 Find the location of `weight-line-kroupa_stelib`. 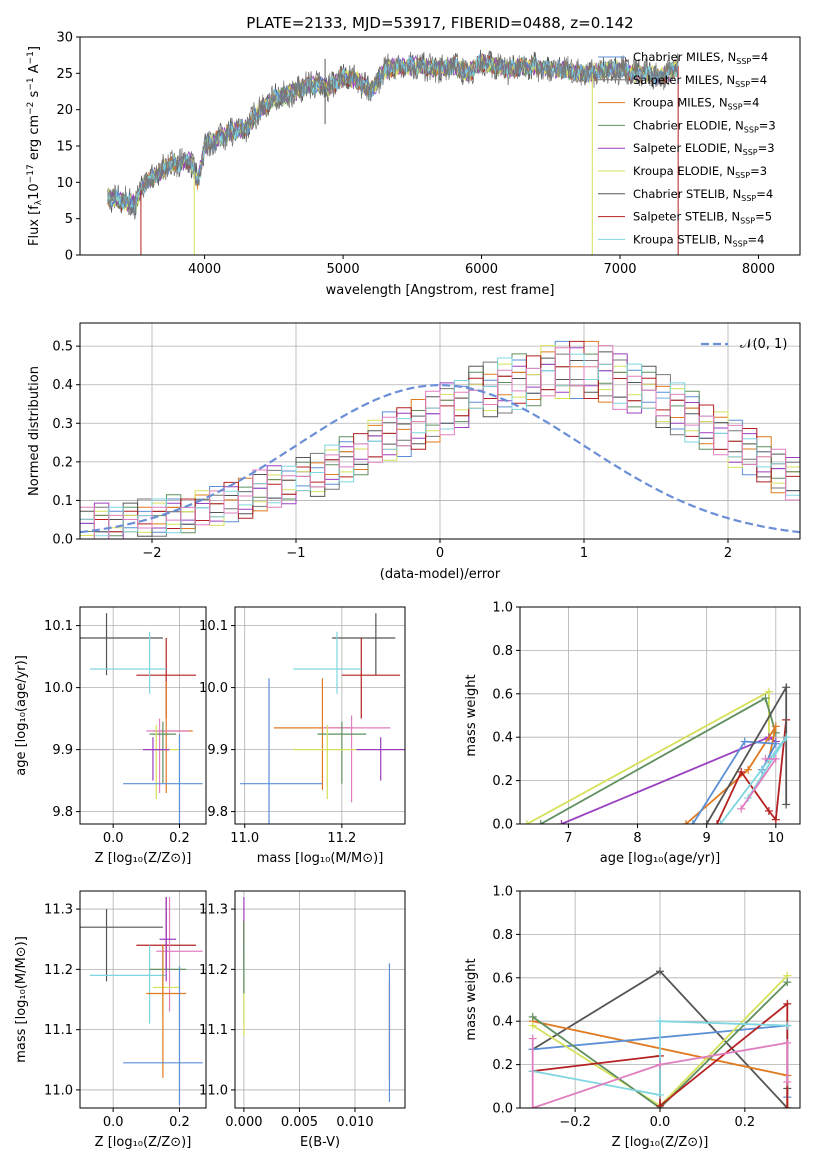

weight-line-kroupa_stelib is located at coordinates (660, 1058).